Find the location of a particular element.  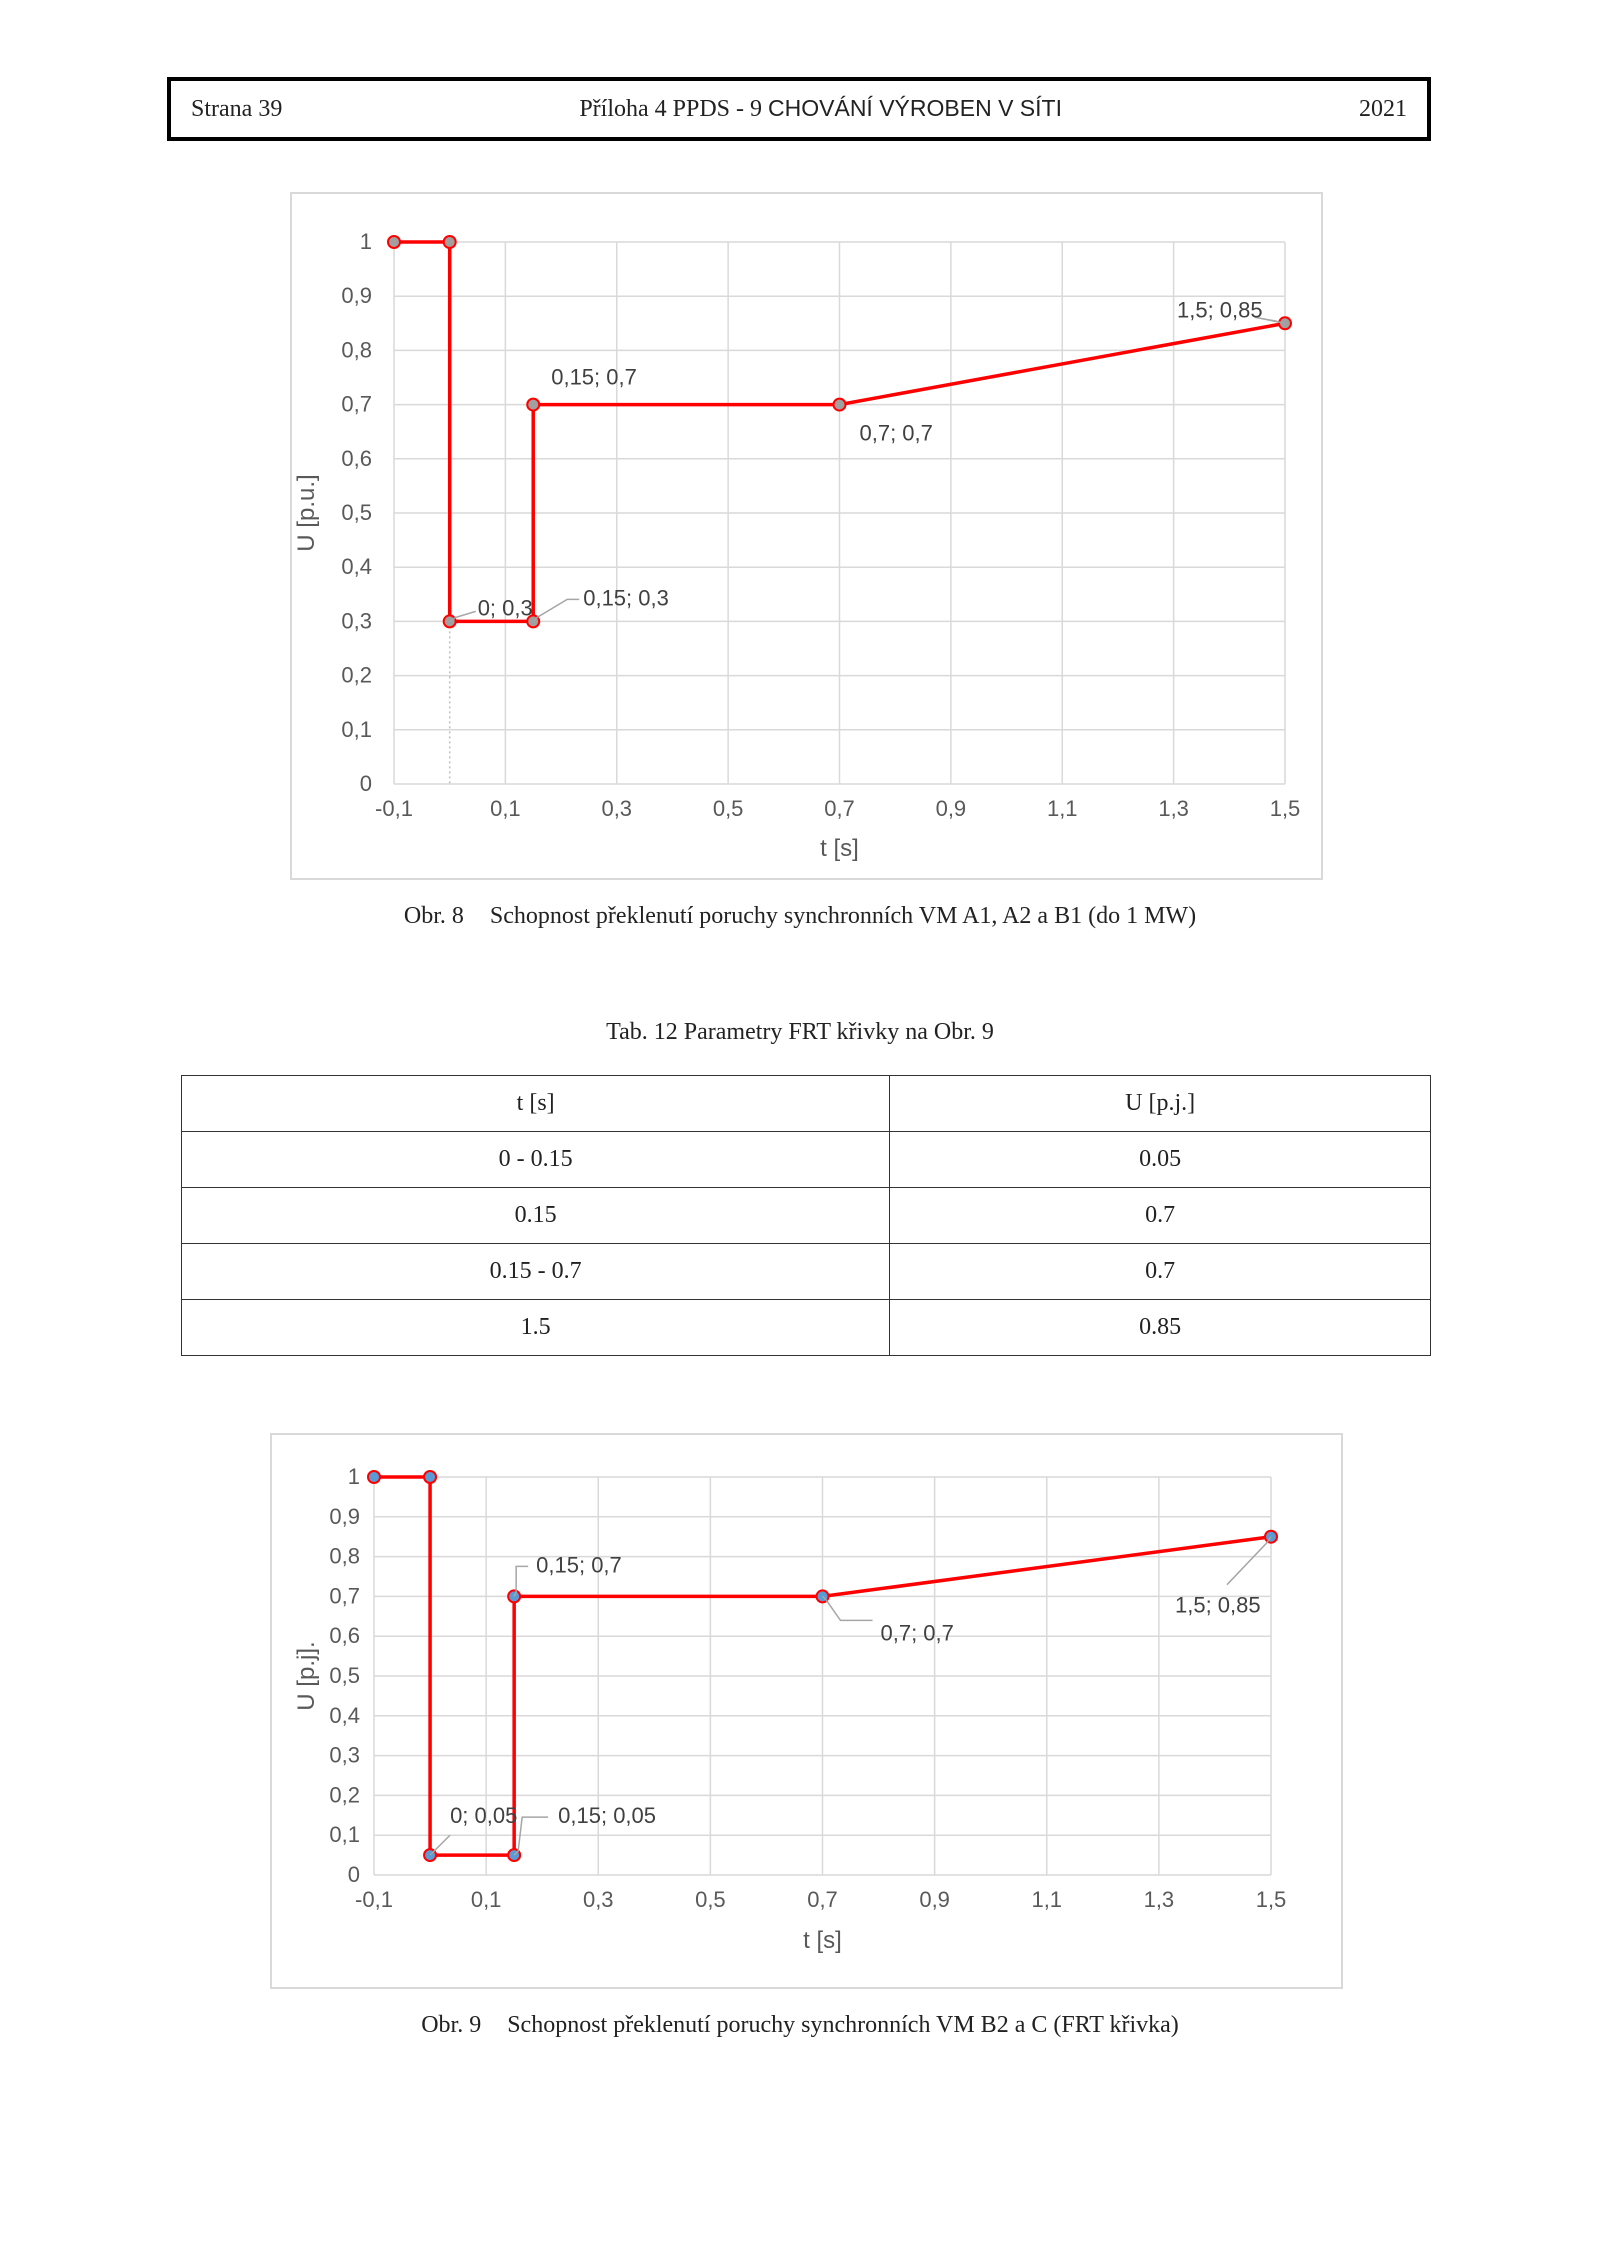

document-title-caps: CHOVÁNÍ VÝROBEN V SÍTI is located at coordinates (915, 108).